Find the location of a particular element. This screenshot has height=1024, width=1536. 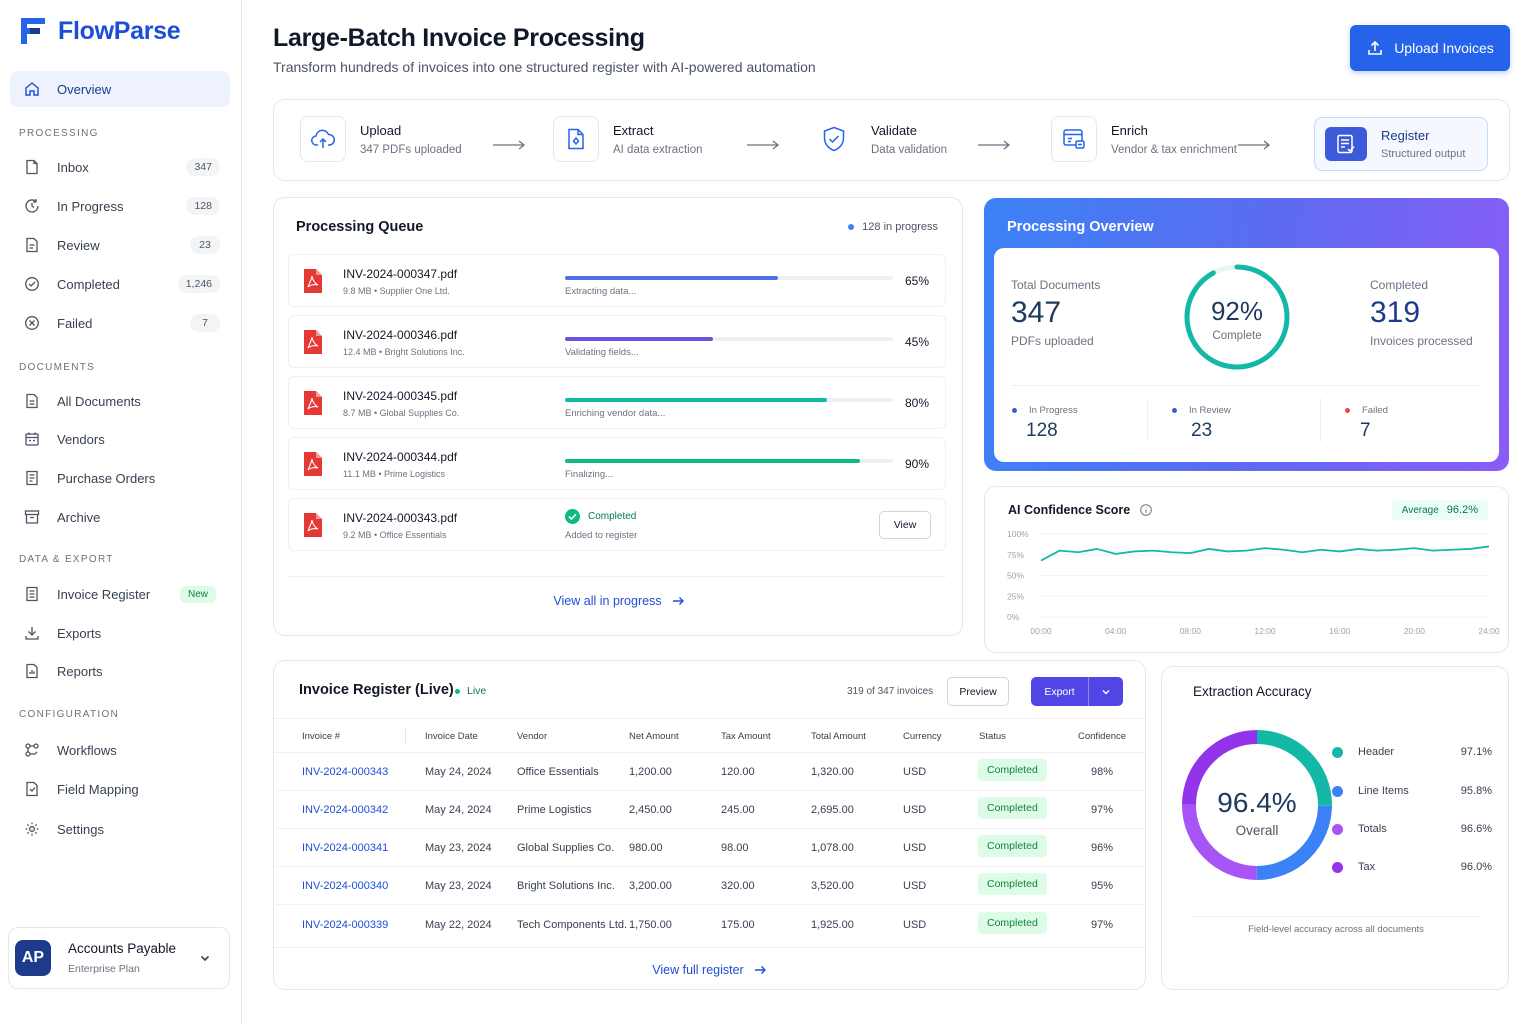

file-meta: 9.8 MB • Supplier One Ltd. is located at coordinates (396, 291).